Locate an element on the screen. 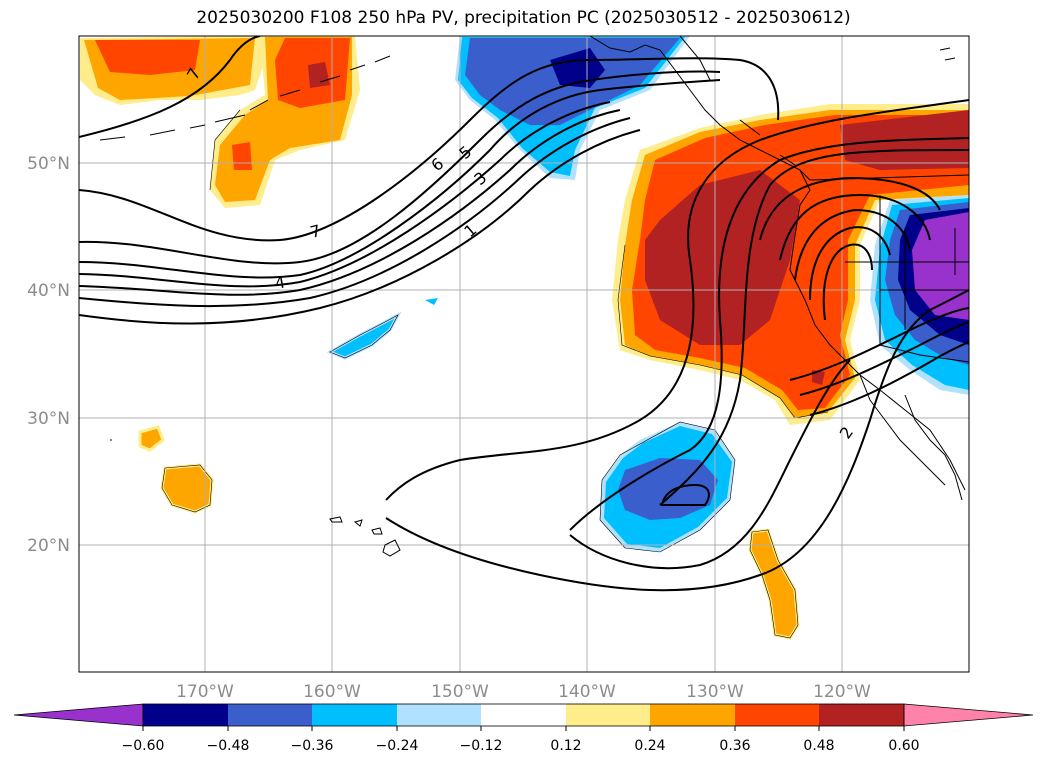  coast-alaska-islands is located at coordinates (245, 98).